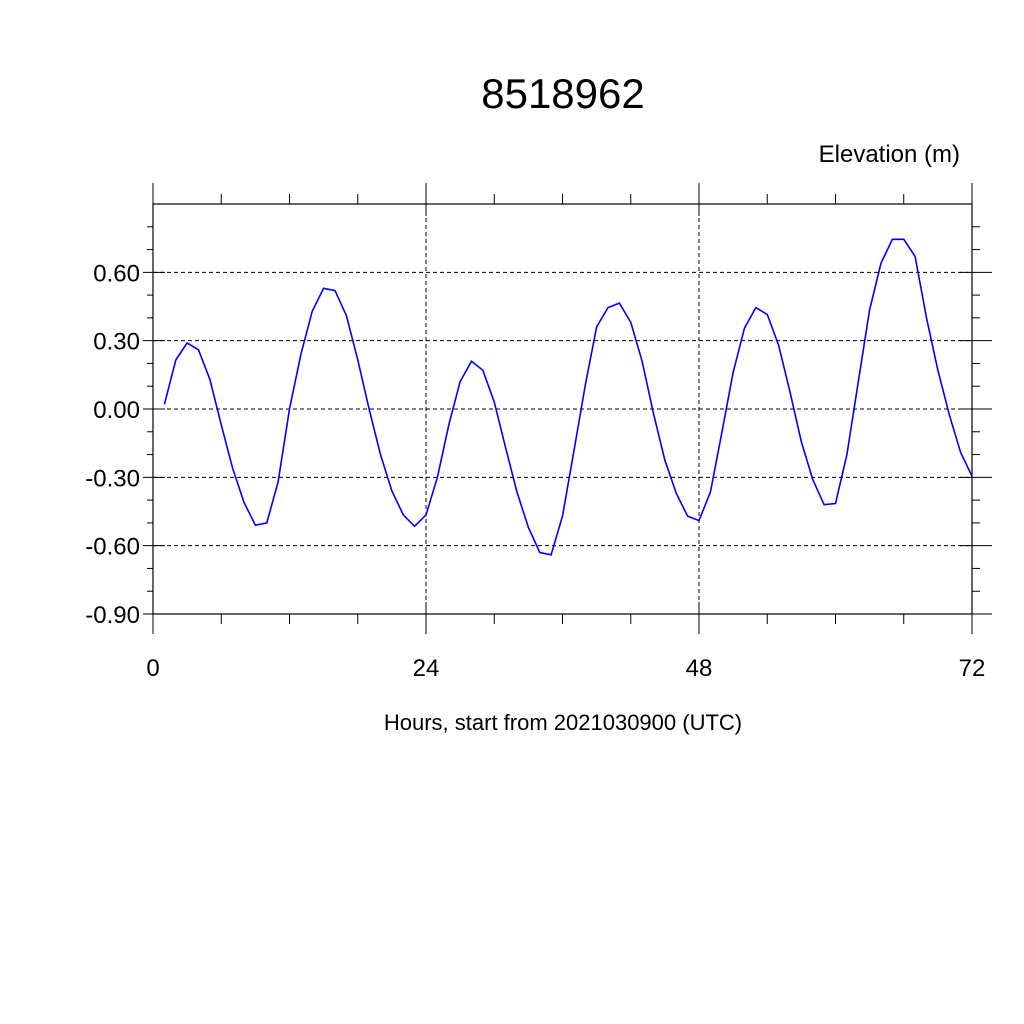 The height and width of the screenshot is (1024, 1024). What do you see at coordinates (112, 478) in the screenshot?
I see `y-tick-label: -0.30` at bounding box center [112, 478].